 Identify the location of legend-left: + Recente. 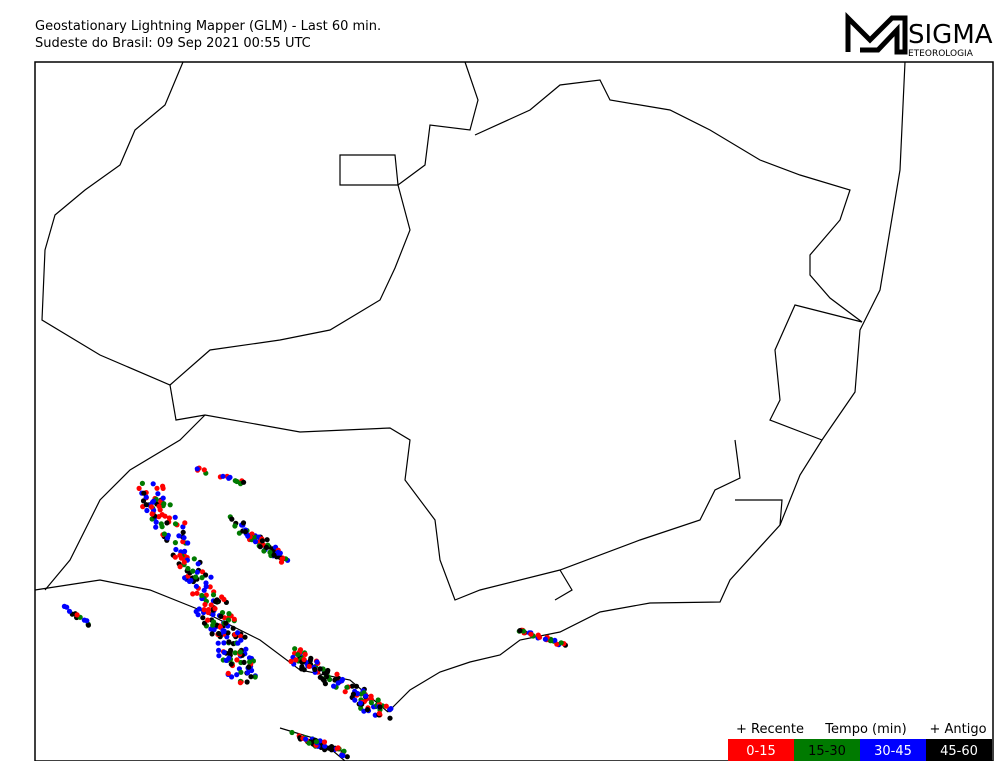
(770, 729).